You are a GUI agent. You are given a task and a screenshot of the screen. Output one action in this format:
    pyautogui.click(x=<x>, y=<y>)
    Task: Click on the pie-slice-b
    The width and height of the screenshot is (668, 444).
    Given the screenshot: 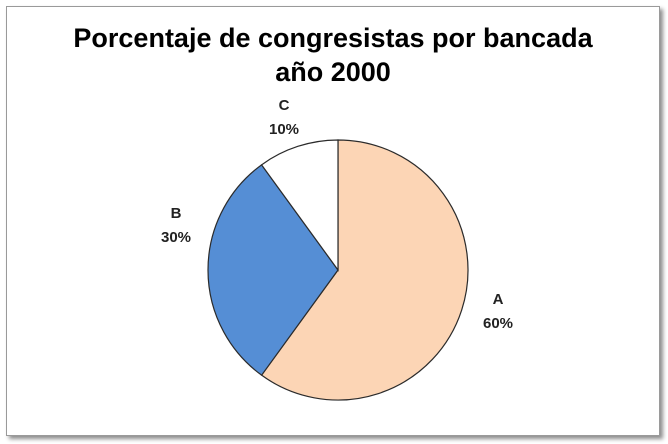 What is the action you would take?
    pyautogui.click(x=273, y=270)
    